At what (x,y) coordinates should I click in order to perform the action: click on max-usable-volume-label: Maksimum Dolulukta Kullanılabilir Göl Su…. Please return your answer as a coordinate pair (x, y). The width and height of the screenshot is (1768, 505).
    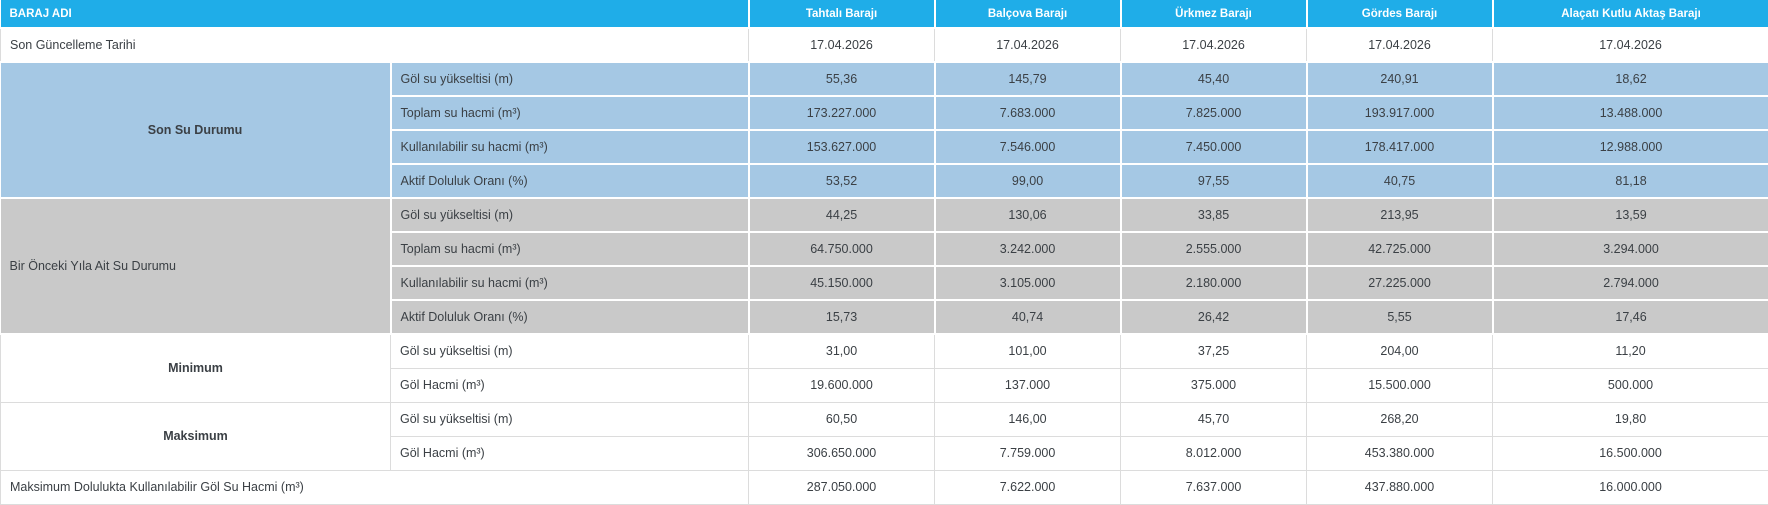
    Looking at the image, I should click on (375, 487).